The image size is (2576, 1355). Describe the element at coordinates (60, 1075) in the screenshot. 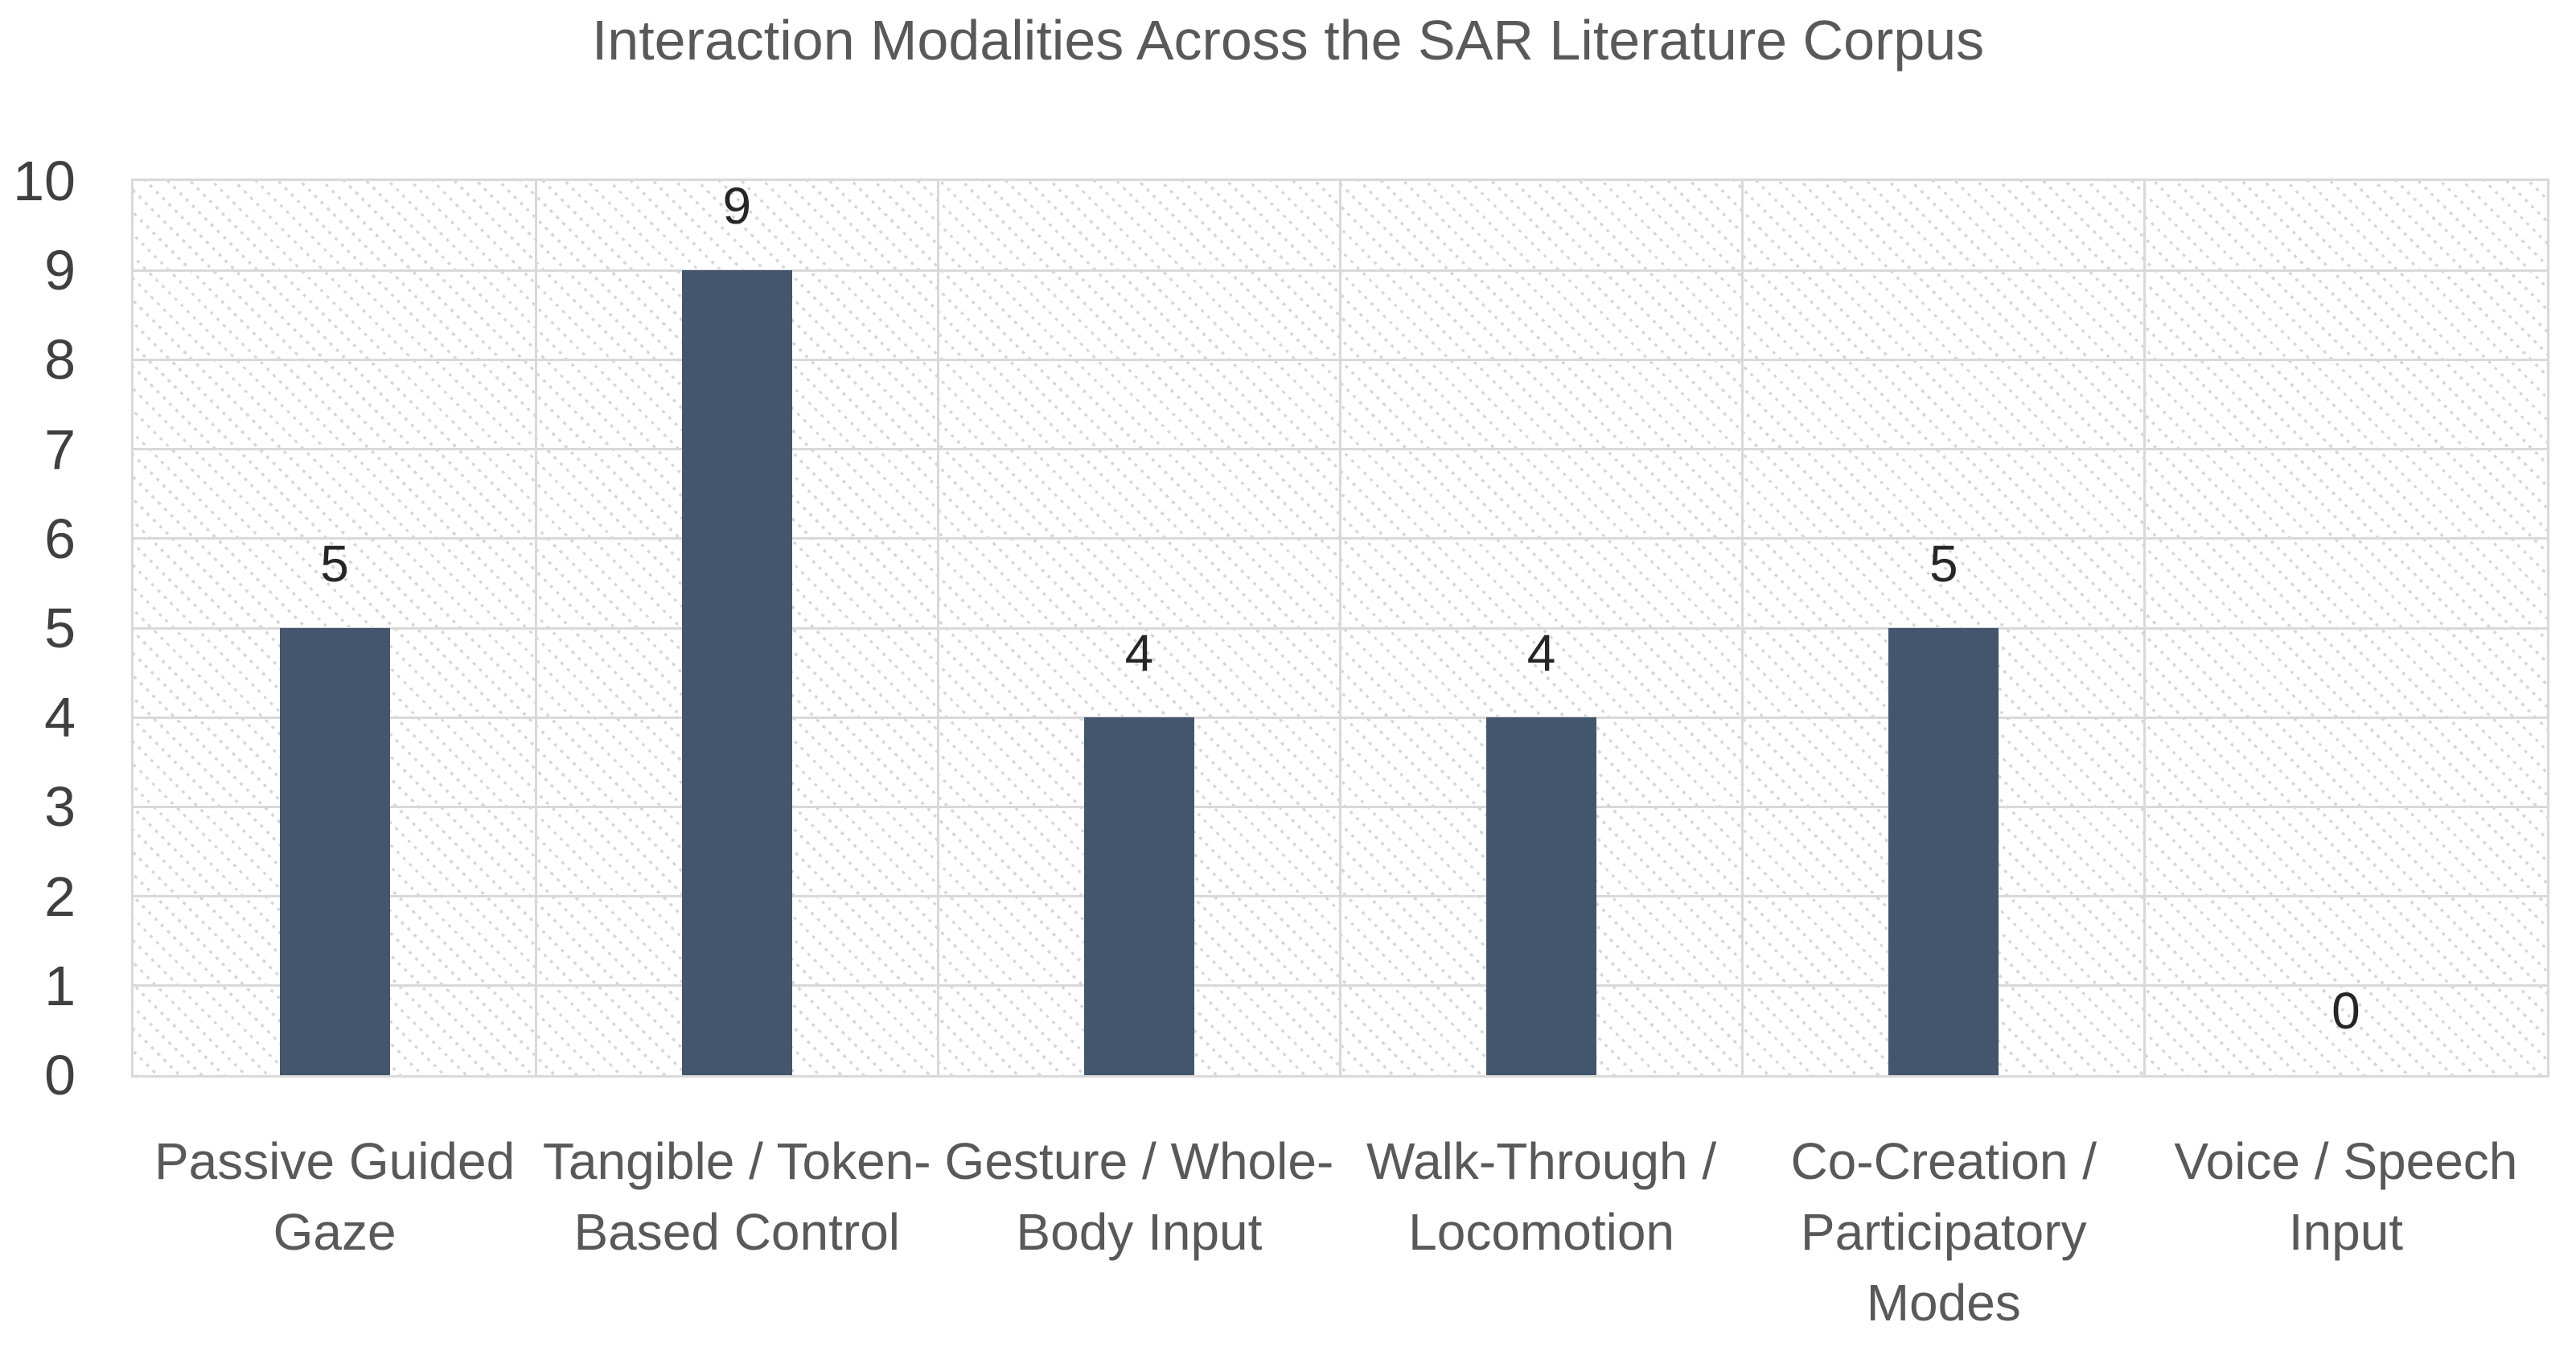

I see `y-axis-tick-label: 0` at that location.